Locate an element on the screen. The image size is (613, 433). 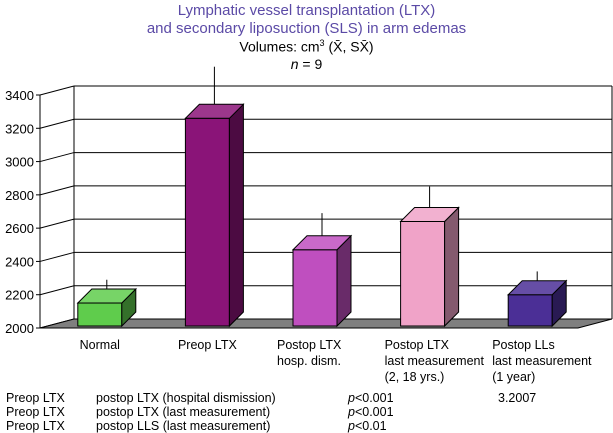
x-tick-label: Postop LTX last measurement (2, 18 yrs.) is located at coordinates (447, 361).